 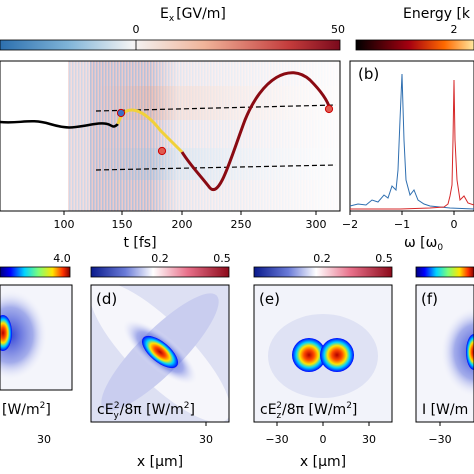 I want to click on panel-b-label: (b), so click(x=368, y=74).